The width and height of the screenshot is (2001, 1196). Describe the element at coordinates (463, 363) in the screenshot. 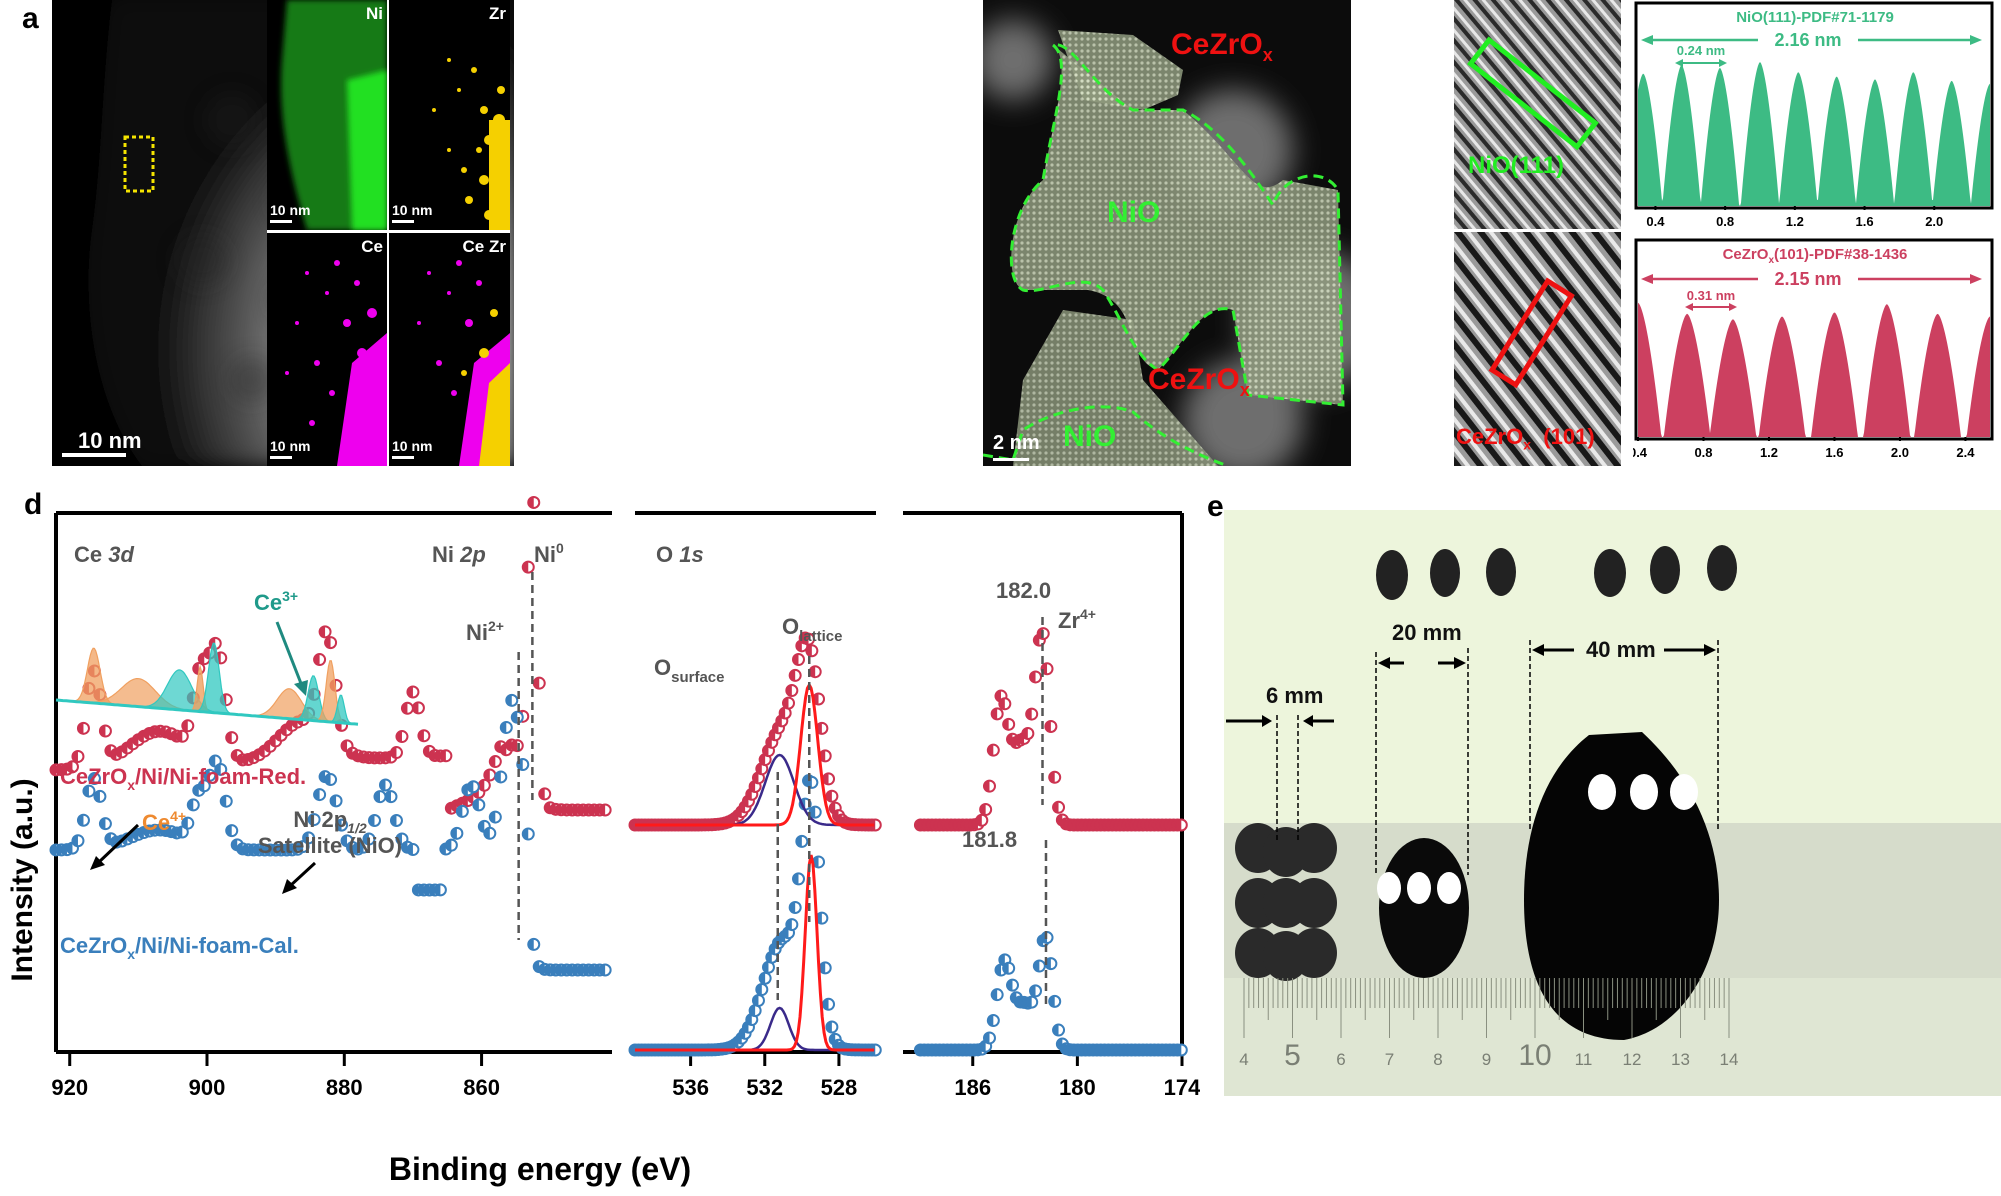

I see `ce-zr-map` at that location.